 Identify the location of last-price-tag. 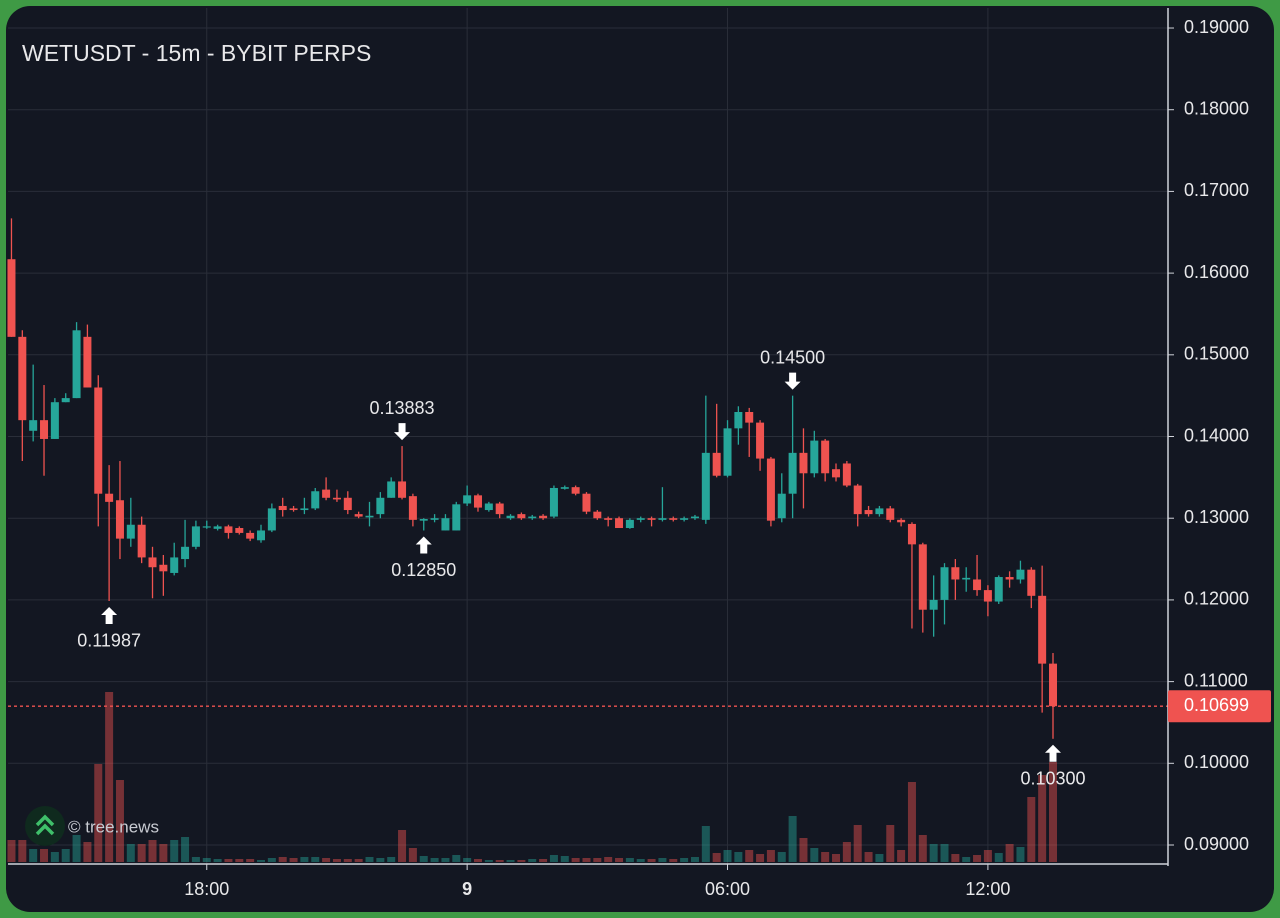
(1219, 706).